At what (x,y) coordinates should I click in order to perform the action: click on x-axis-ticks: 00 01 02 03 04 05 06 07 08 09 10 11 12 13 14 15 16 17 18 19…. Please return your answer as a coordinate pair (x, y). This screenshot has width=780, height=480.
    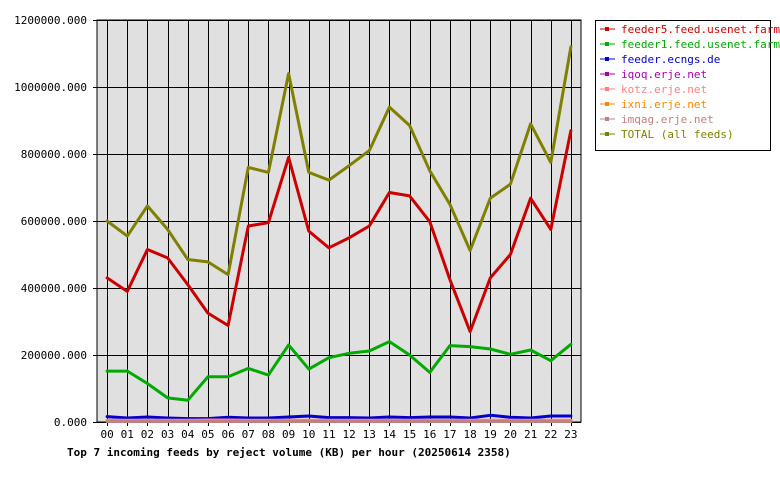
    Looking at the image, I should click on (339, 431).